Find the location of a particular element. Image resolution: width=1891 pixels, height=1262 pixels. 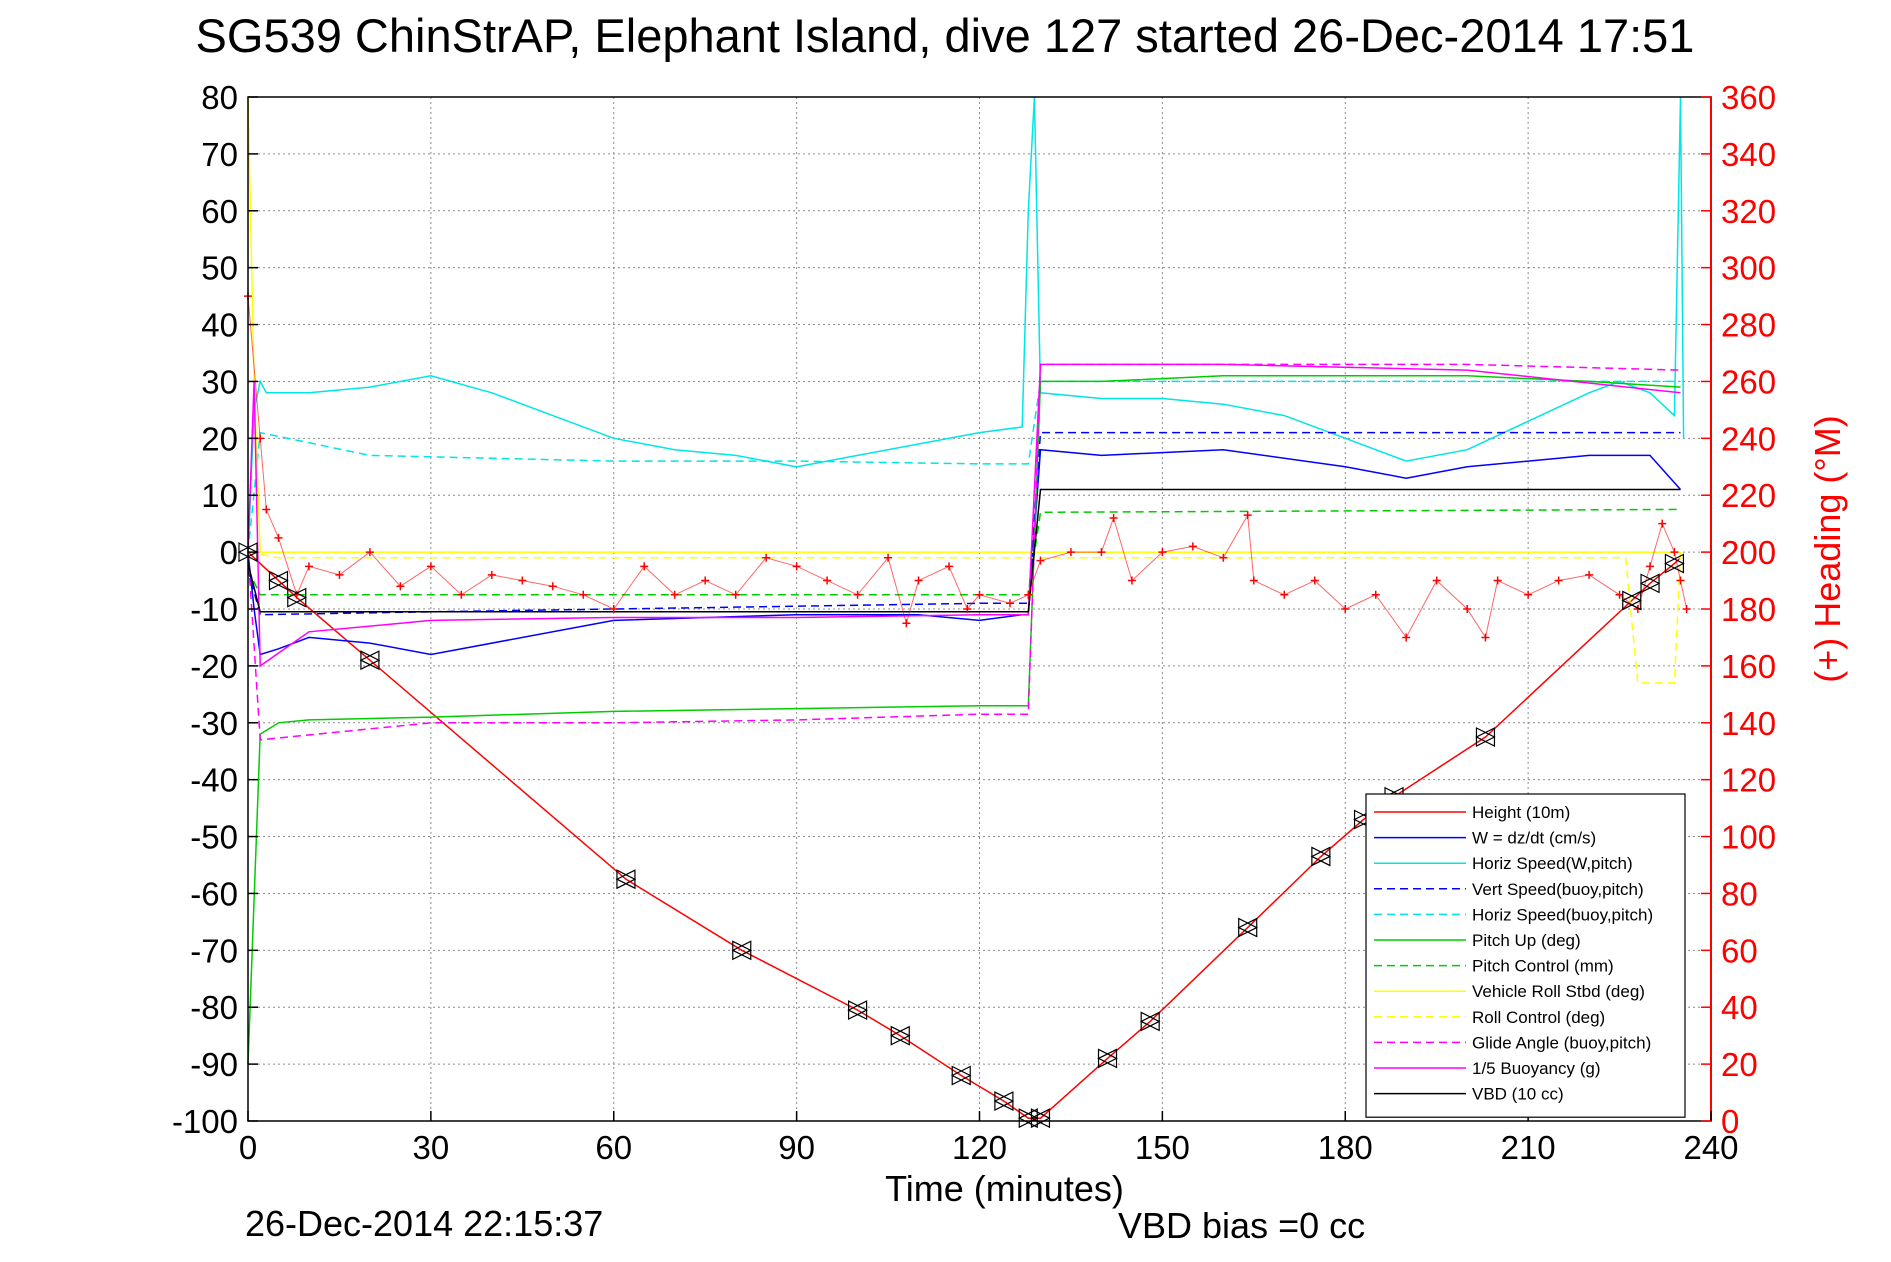

y-tick-label: 30 is located at coordinates (219, 381).